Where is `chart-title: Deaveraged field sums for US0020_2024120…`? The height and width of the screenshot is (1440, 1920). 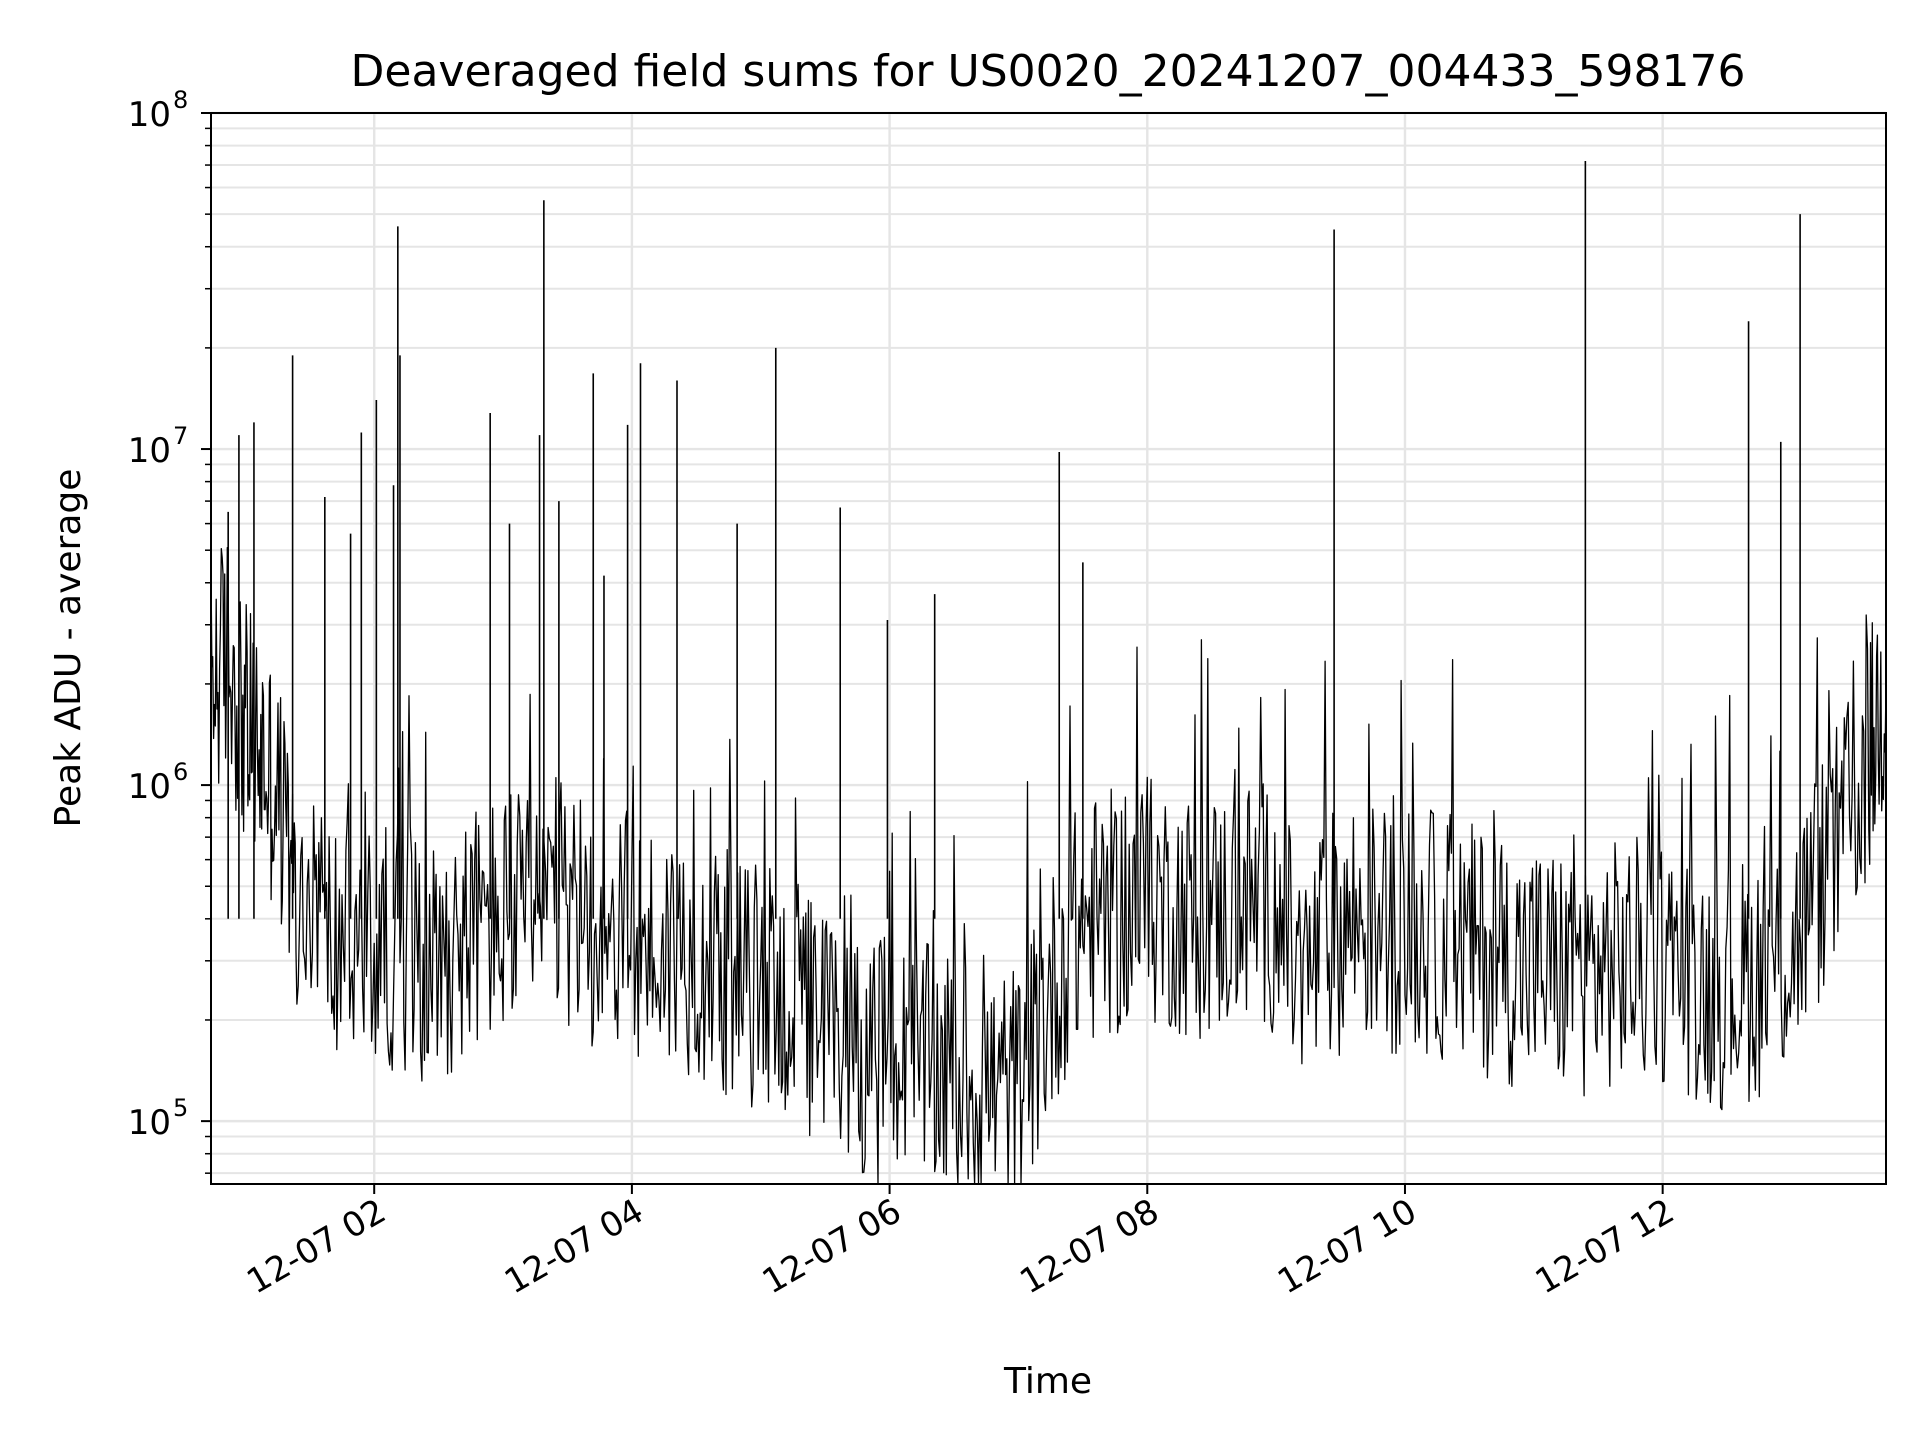
chart-title: Deaveraged field sums for US0020_2024120… is located at coordinates (1048, 71).